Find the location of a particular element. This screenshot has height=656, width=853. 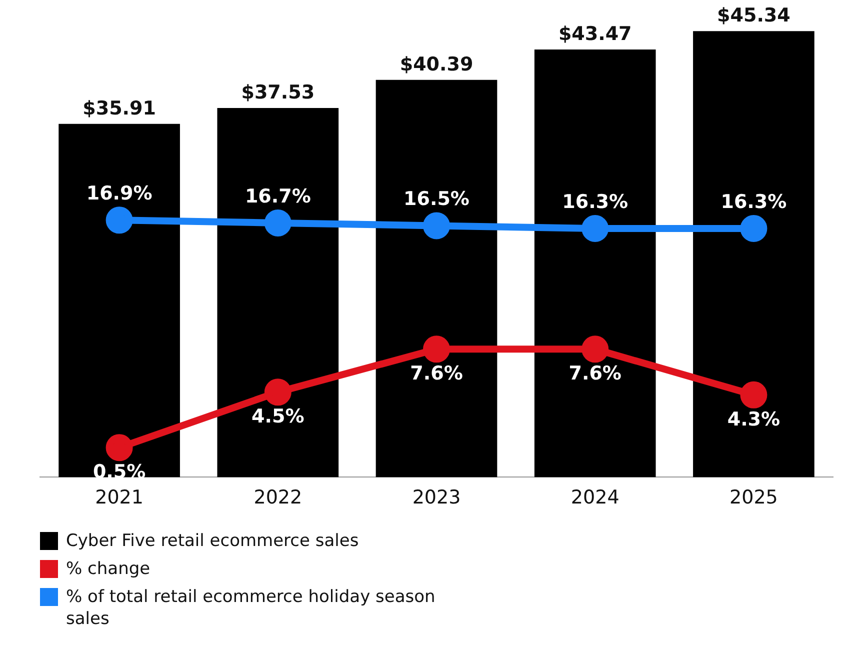

data-label: $43.47 is located at coordinates (595, 33).